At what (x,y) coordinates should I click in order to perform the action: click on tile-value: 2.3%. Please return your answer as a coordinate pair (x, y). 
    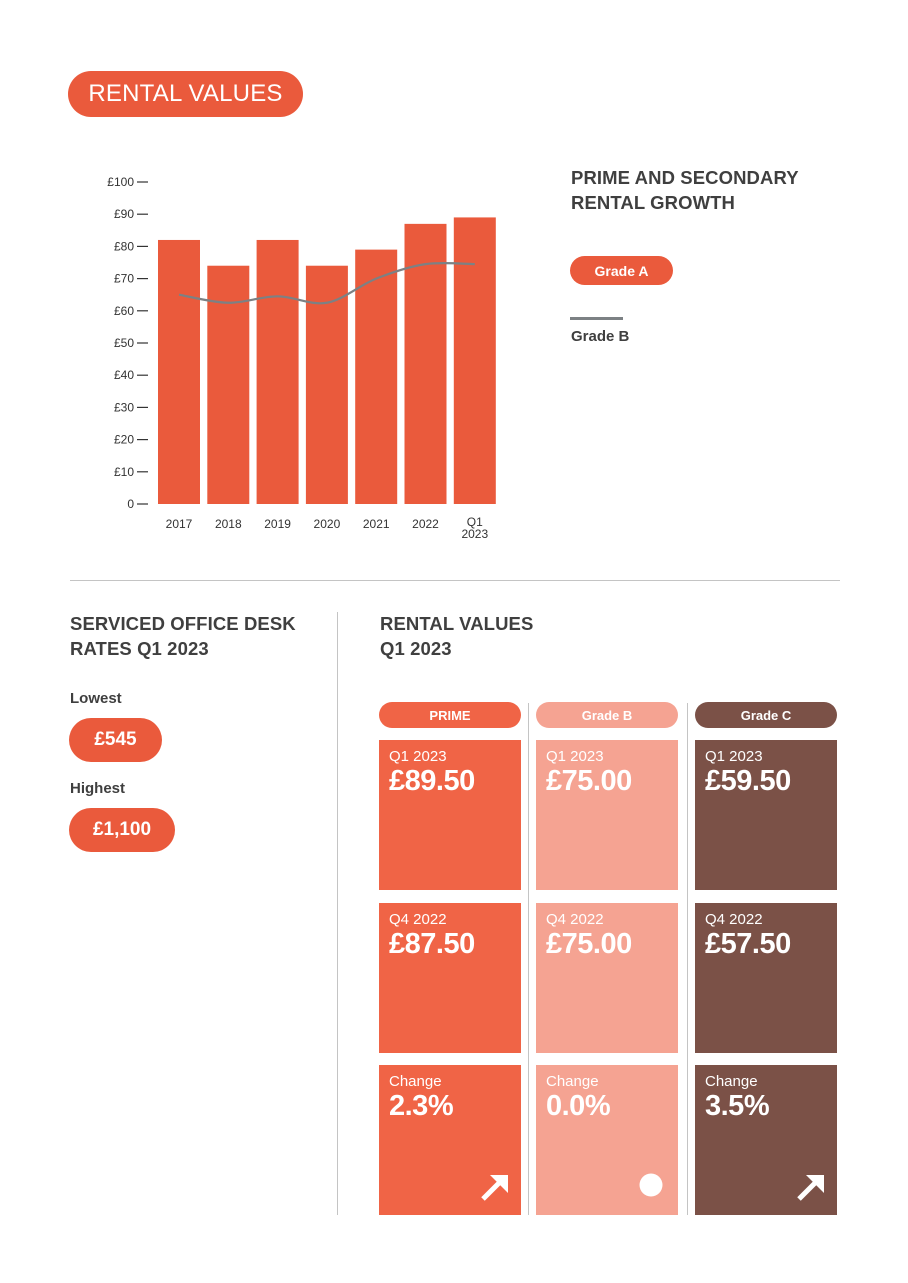
    Looking at the image, I should click on (421, 1106).